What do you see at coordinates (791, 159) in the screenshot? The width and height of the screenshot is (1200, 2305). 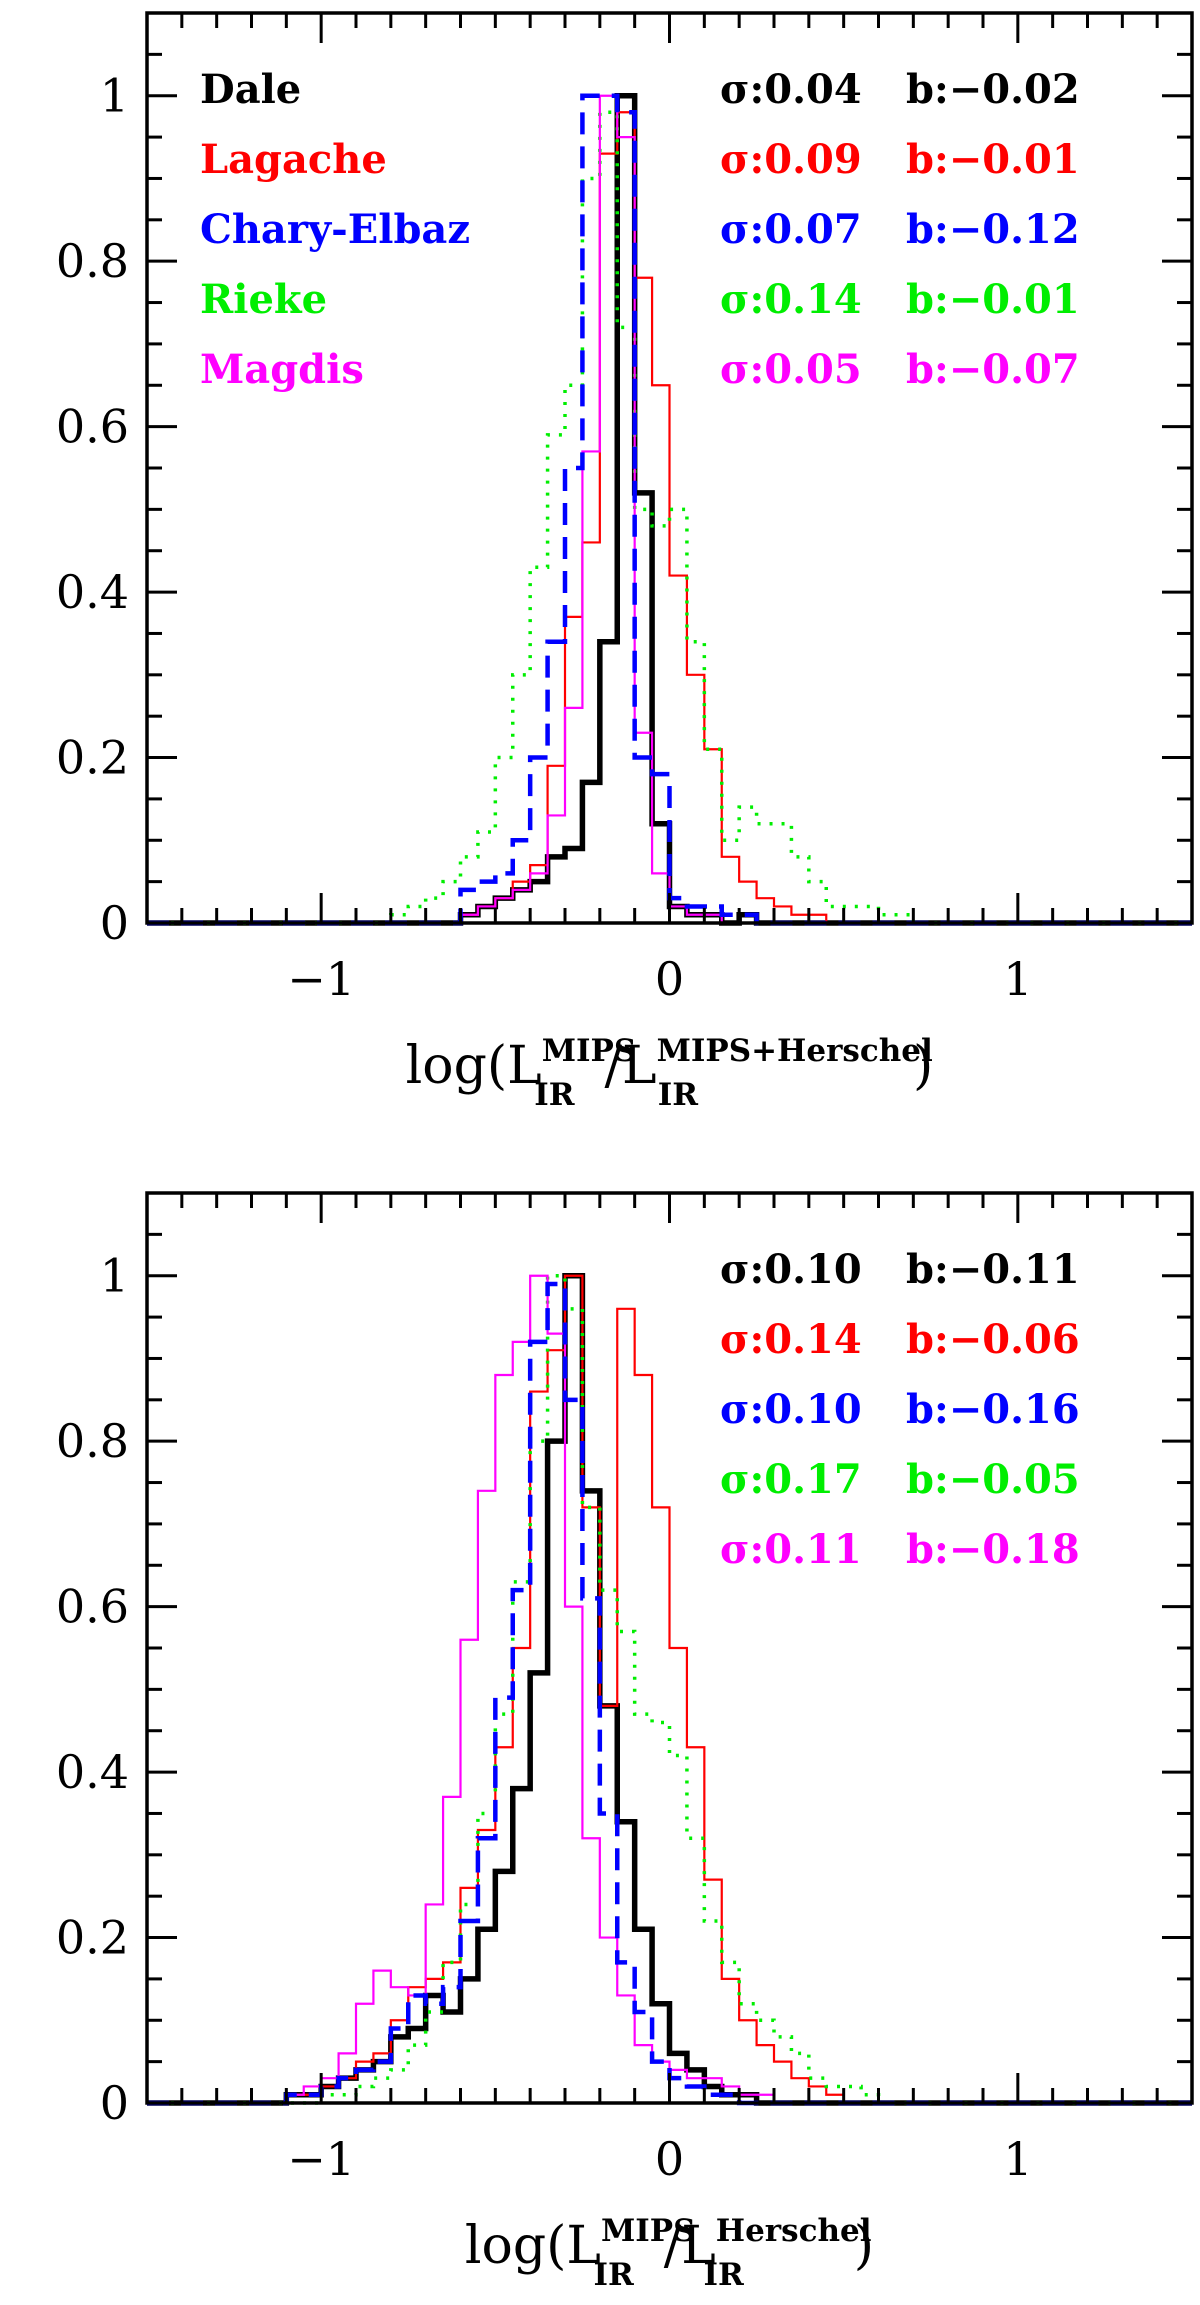 I see `stat-sigma: σ:0.09` at bounding box center [791, 159].